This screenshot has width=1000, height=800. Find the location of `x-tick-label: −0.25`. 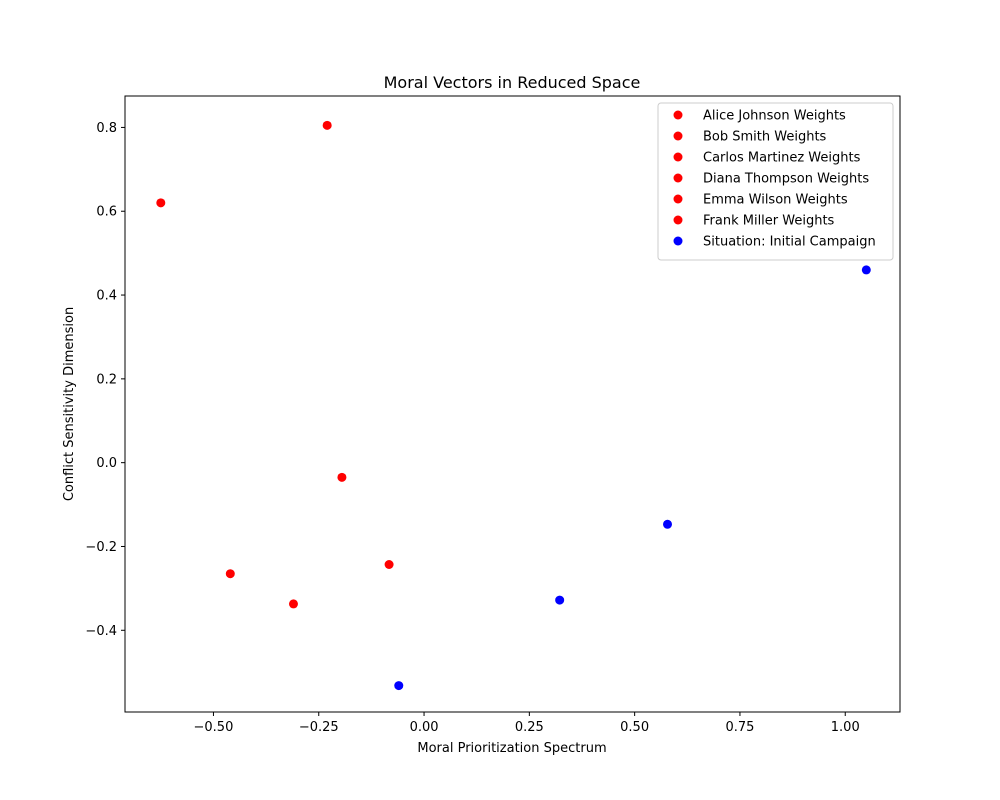

x-tick-label: −0.25 is located at coordinates (319, 727).